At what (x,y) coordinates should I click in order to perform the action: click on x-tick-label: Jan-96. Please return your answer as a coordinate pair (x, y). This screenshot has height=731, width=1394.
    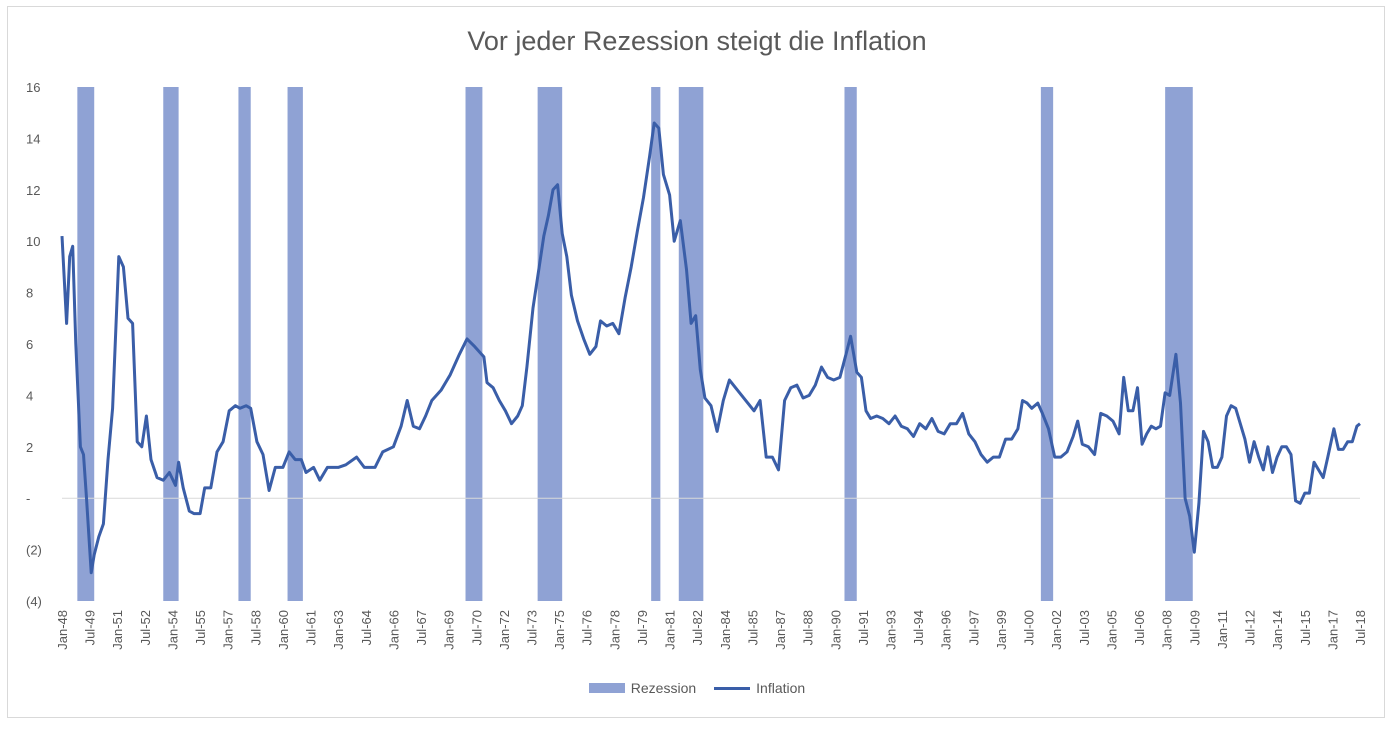
    Looking at the image, I should click on (946, 630).